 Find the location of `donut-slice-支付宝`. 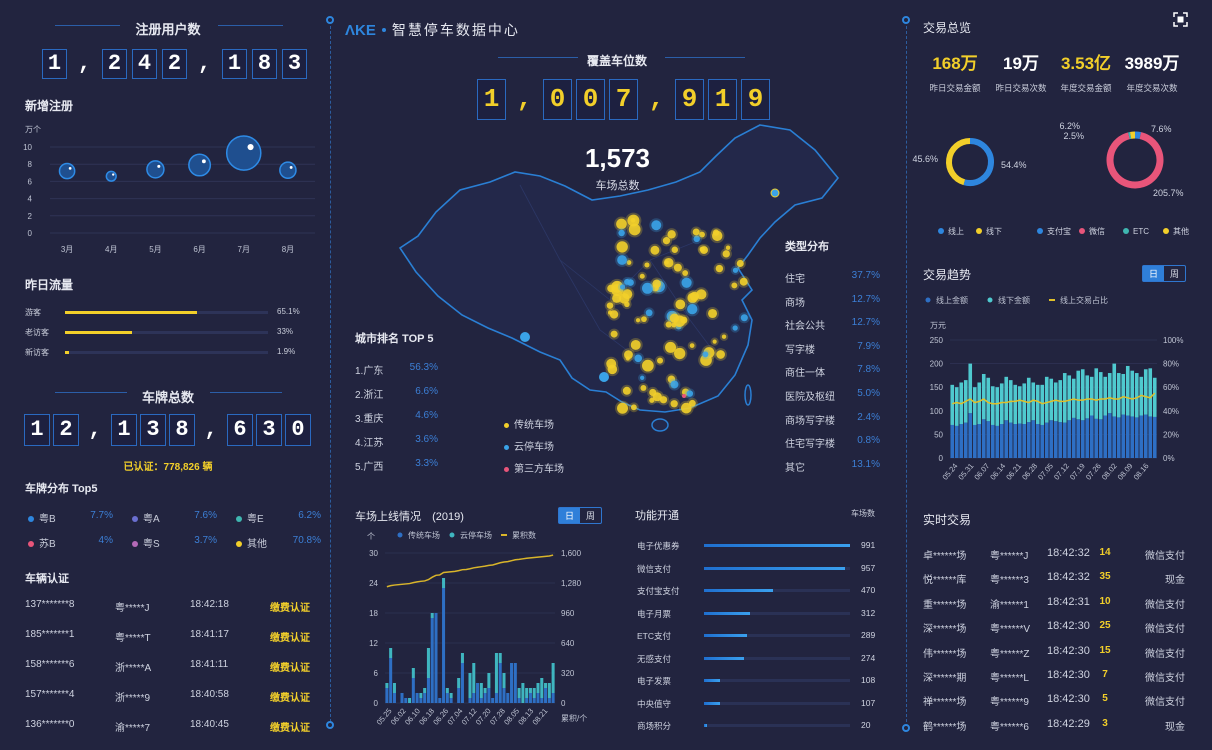

donut-slice-支付宝 is located at coordinates (1138, 135).